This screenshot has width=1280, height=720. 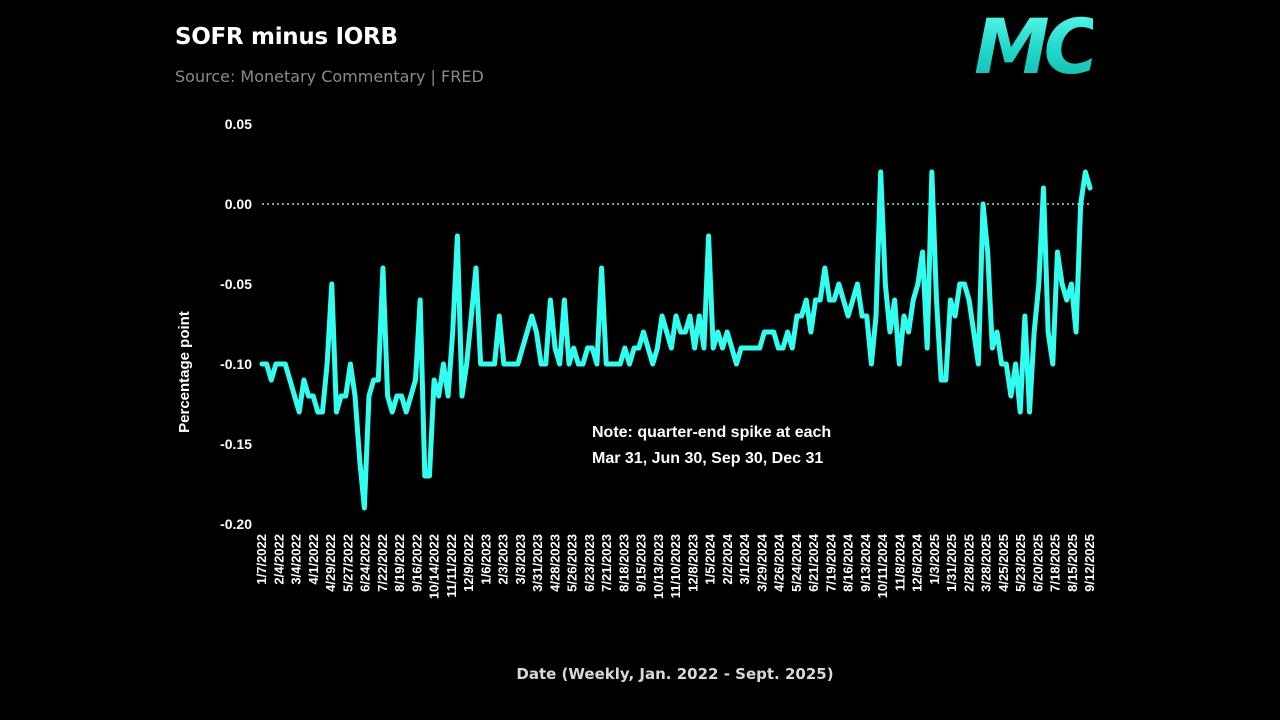 I want to click on x-tick-label: 12/6/2024, so click(x=917, y=562).